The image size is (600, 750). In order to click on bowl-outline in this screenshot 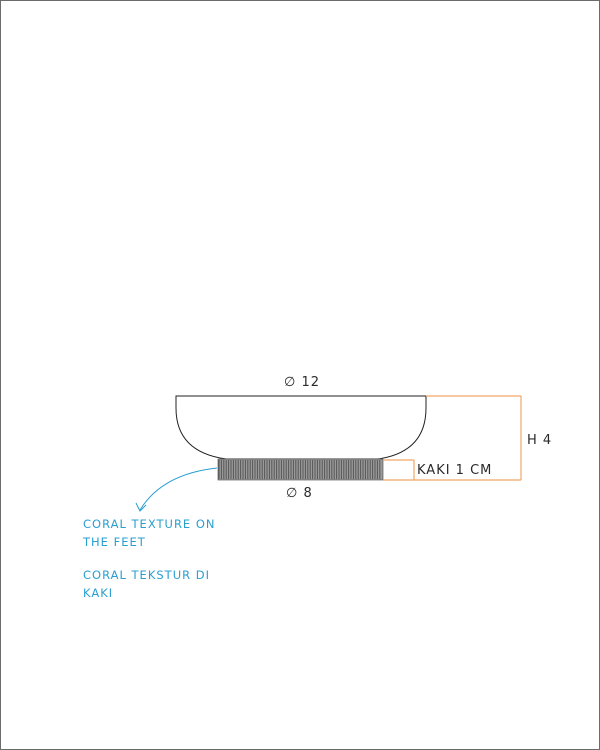, I will do `click(301, 427)`.